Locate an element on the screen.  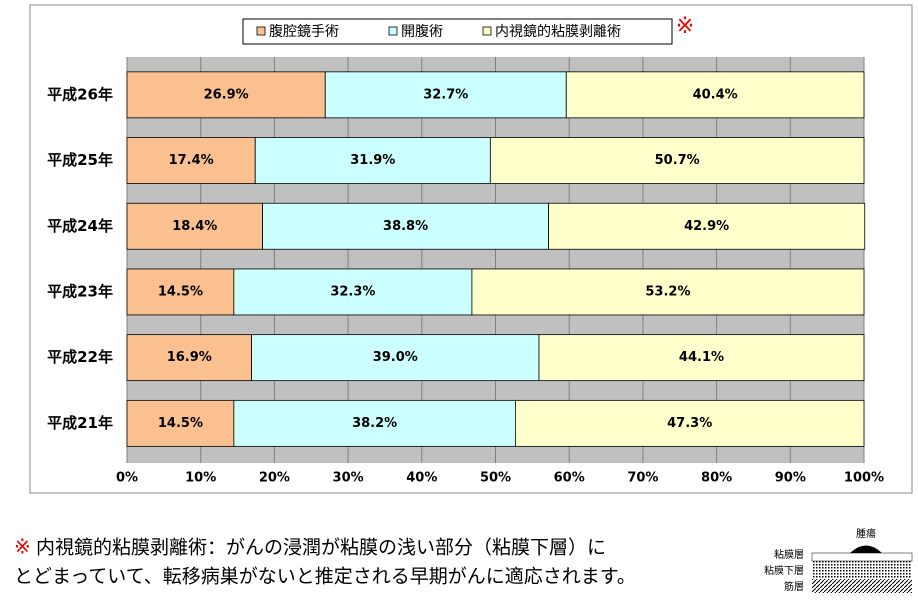
data-label: 39.0% is located at coordinates (395, 357).